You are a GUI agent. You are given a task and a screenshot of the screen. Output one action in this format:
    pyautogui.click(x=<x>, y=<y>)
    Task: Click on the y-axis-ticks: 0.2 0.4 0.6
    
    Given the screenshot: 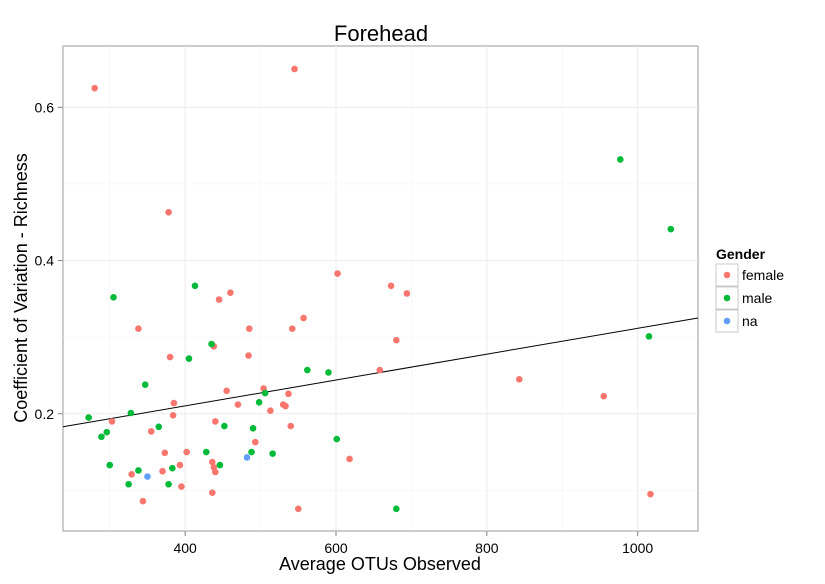 What is the action you would take?
    pyautogui.click(x=49, y=260)
    